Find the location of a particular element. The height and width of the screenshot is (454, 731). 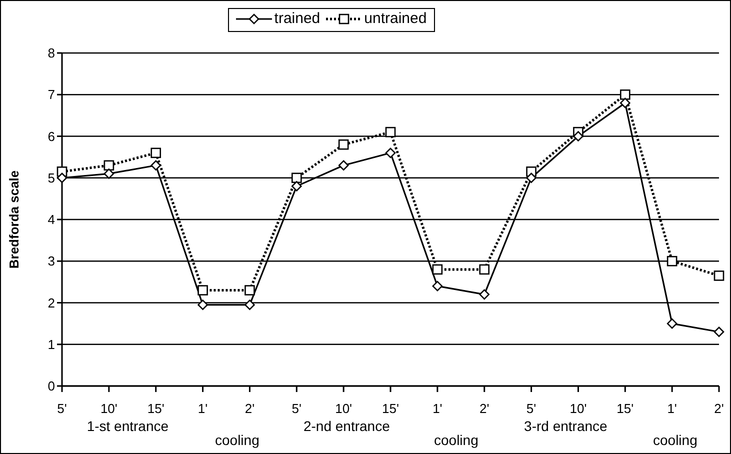

text: 1-st entrance is located at coordinates (128, 426).